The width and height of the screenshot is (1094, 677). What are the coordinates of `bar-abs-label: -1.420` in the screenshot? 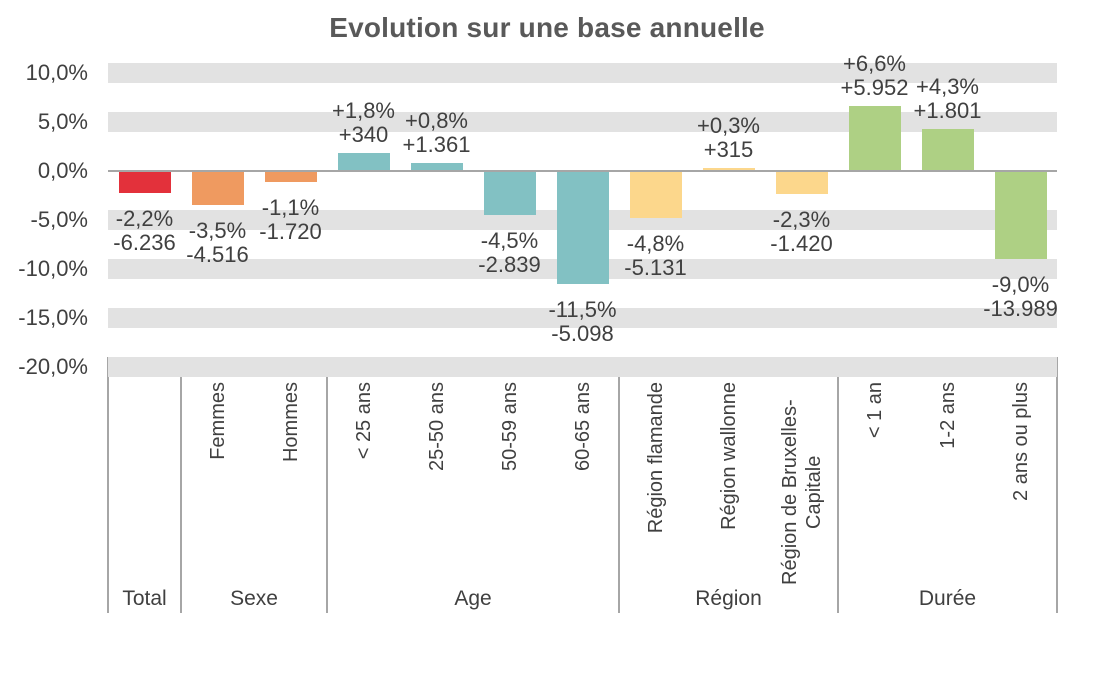 It's located at (801, 243).